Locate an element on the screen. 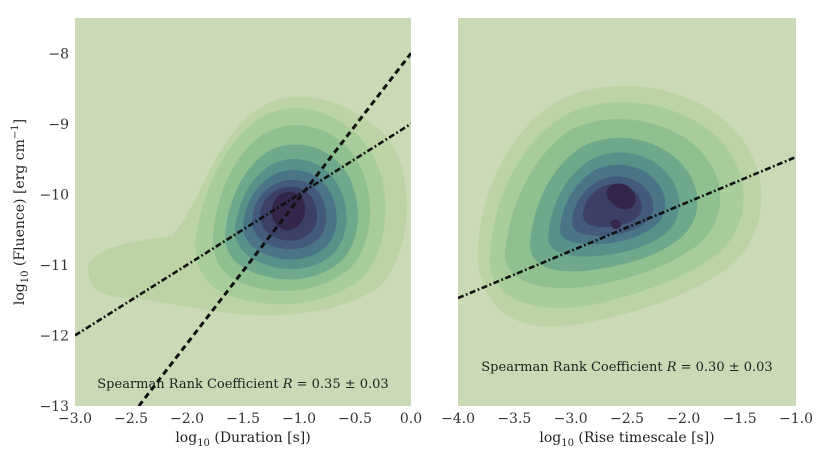 This screenshot has width=830, height=467. y-tick-label: −12 is located at coordinates (54, 336).